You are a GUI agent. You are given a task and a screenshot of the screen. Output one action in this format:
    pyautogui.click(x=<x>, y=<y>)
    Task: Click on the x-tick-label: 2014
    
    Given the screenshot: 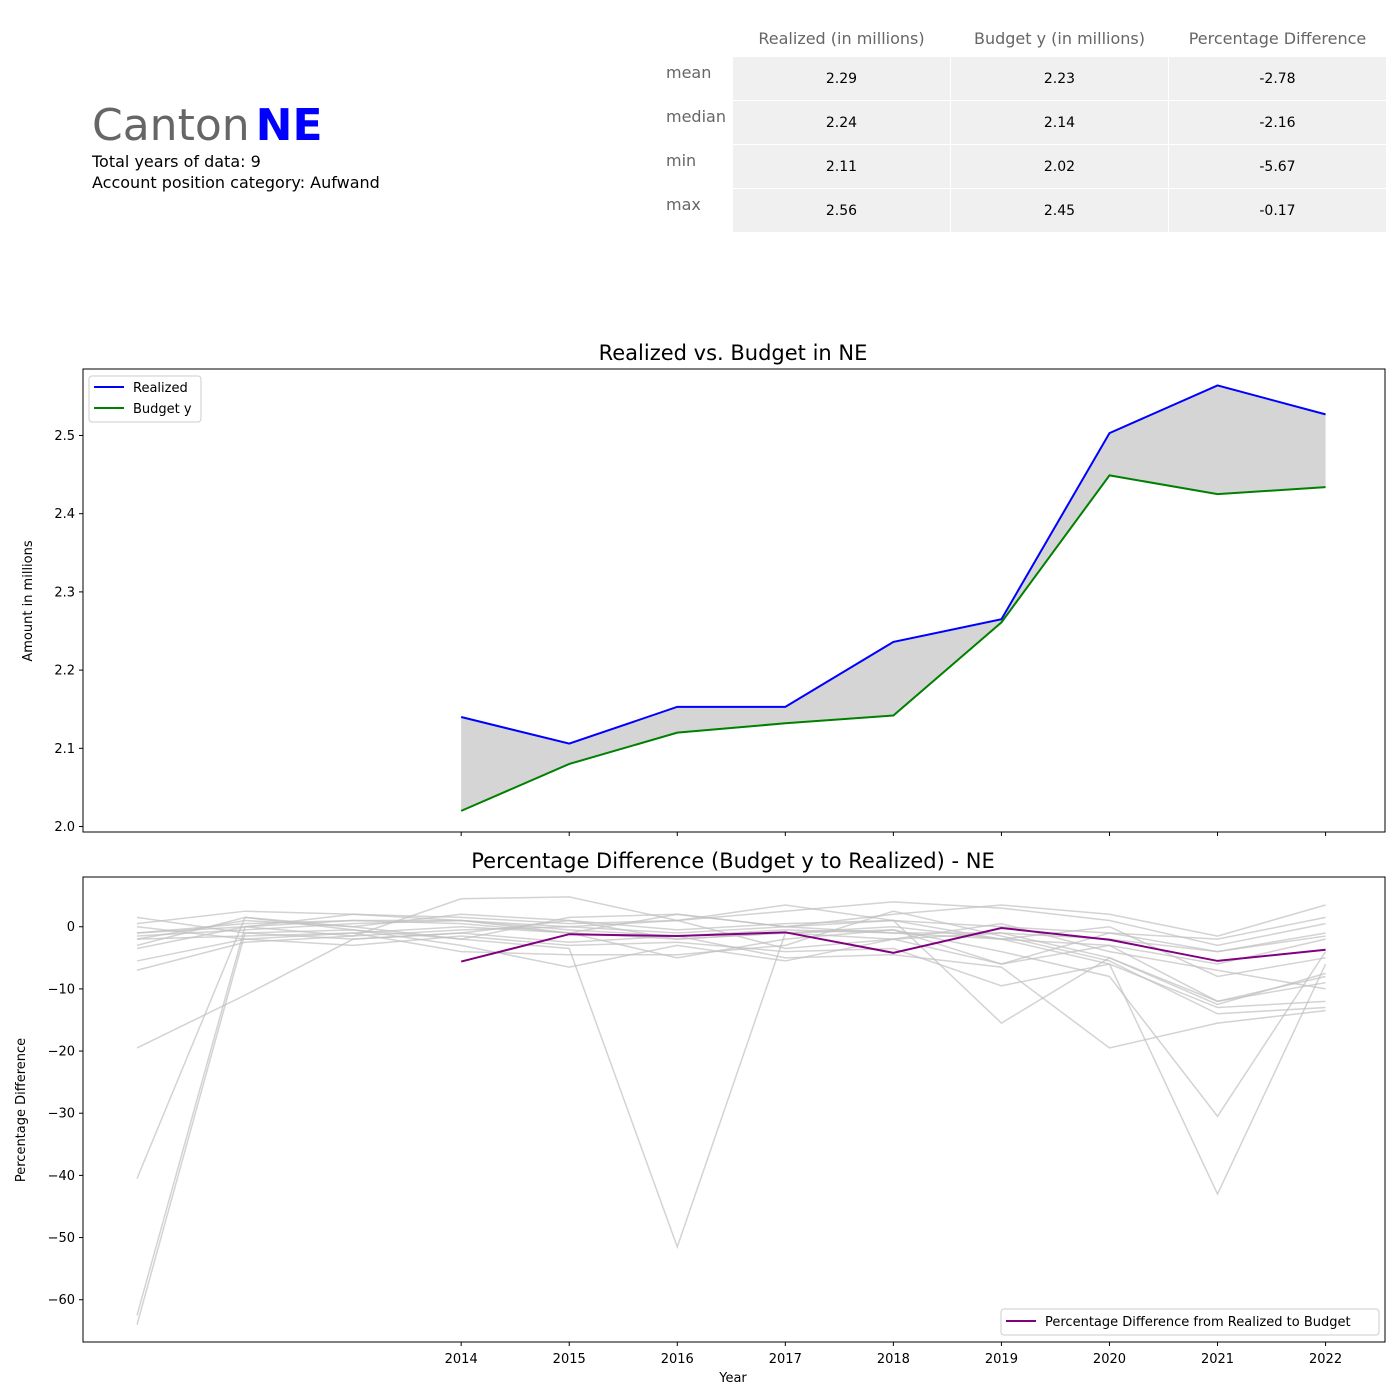 What is the action you would take?
    pyautogui.click(x=461, y=1359)
    